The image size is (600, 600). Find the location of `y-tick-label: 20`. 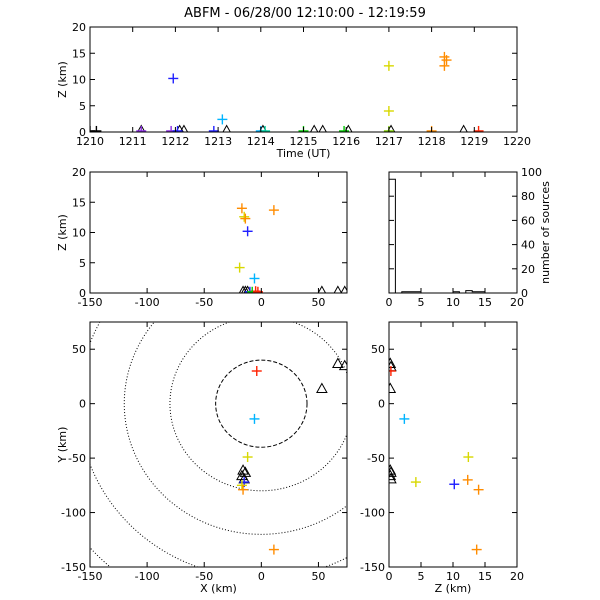

y-tick-label: 20 is located at coordinates (79, 172).